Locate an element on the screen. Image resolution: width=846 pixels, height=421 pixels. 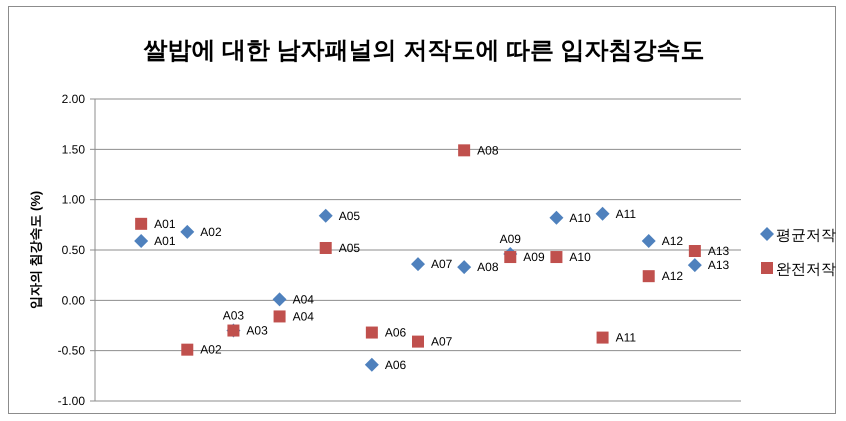
legend-label: 평균저작 is located at coordinates (806, 235).